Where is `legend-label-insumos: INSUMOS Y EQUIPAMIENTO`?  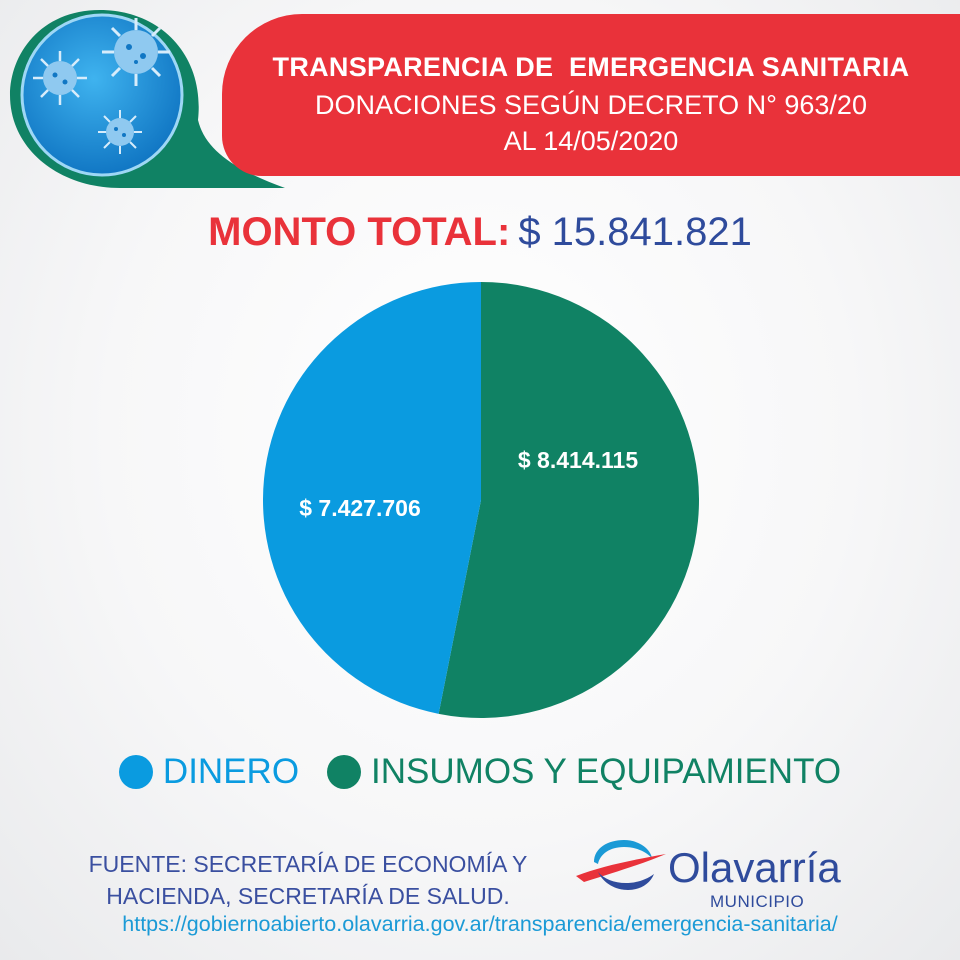
legend-label-insumos: INSUMOS Y EQUIPAMIENTO is located at coordinates (606, 771).